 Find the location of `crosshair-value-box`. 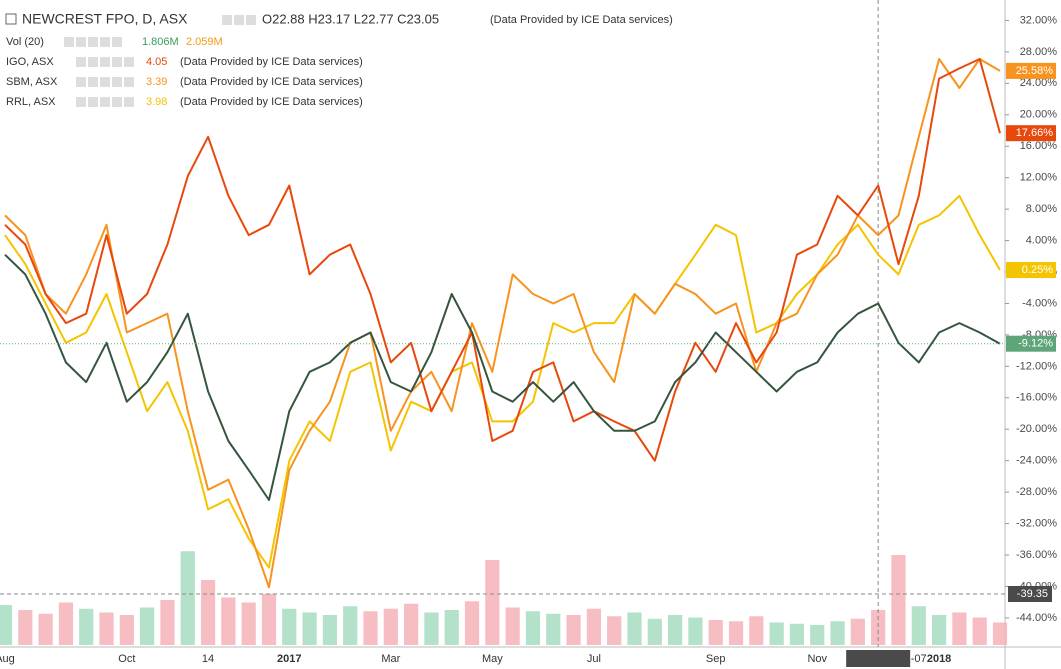

crosshair-value-box is located at coordinates (1030, 594).